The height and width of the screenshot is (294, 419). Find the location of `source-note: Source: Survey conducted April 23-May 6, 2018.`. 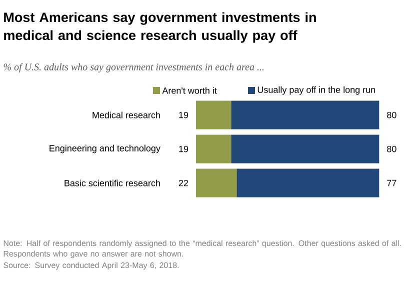

source-note: Source: Survey conducted April 23-May 6, 2018. is located at coordinates (91, 266).